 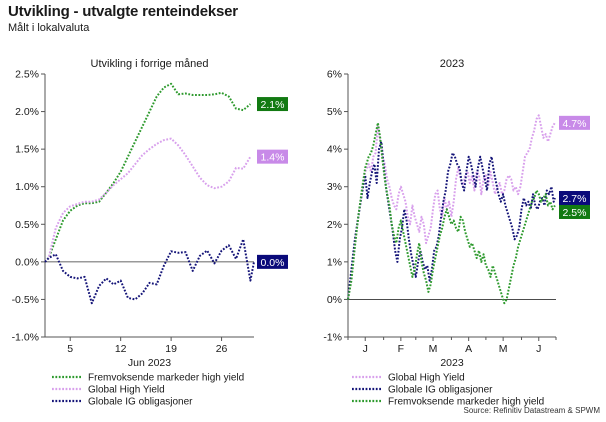 What do you see at coordinates (531, 410) in the screenshot?
I see `source-note: Source: Refinitiv Datastream & SPWM` at bounding box center [531, 410].